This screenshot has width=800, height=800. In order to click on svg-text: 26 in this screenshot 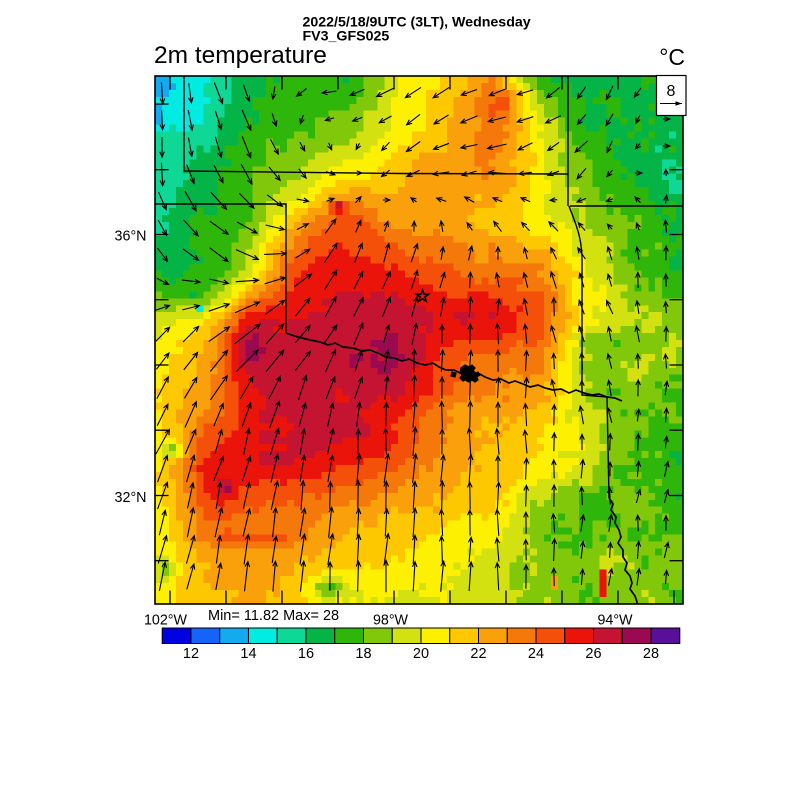, I will do `click(593, 654)`.